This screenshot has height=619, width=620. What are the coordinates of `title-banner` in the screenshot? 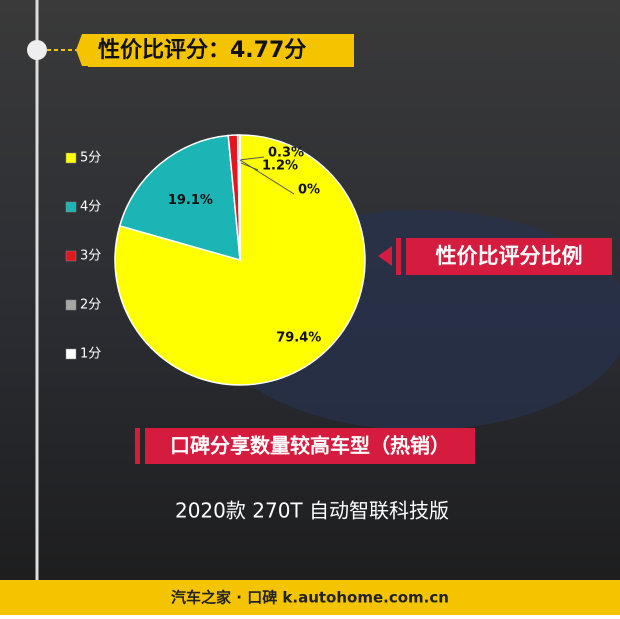 It's located at (221, 50).